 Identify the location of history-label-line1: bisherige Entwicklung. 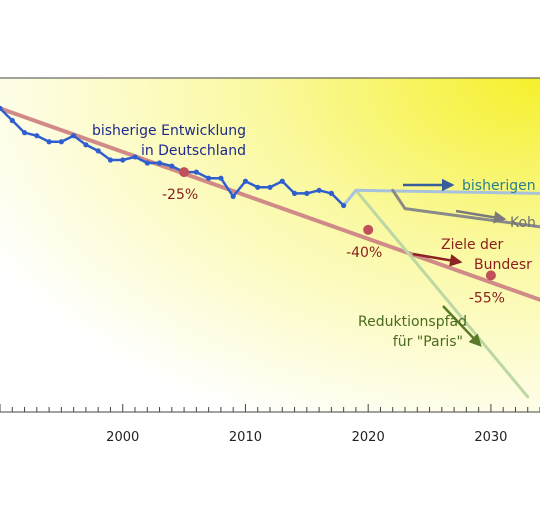
(169, 131).